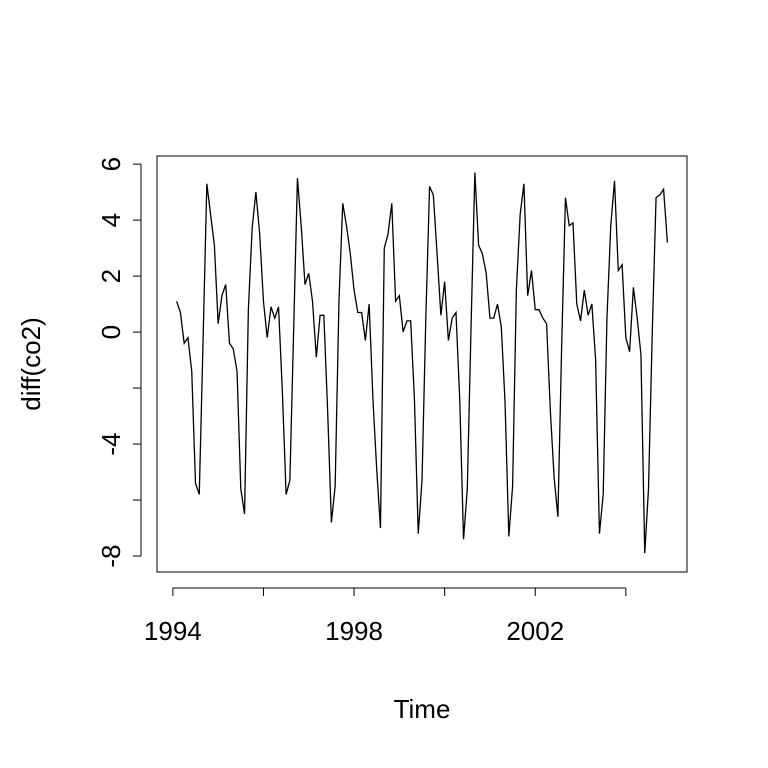 This screenshot has width=768, height=768. I want to click on y-axis-label: diff(co2), so click(31, 363).